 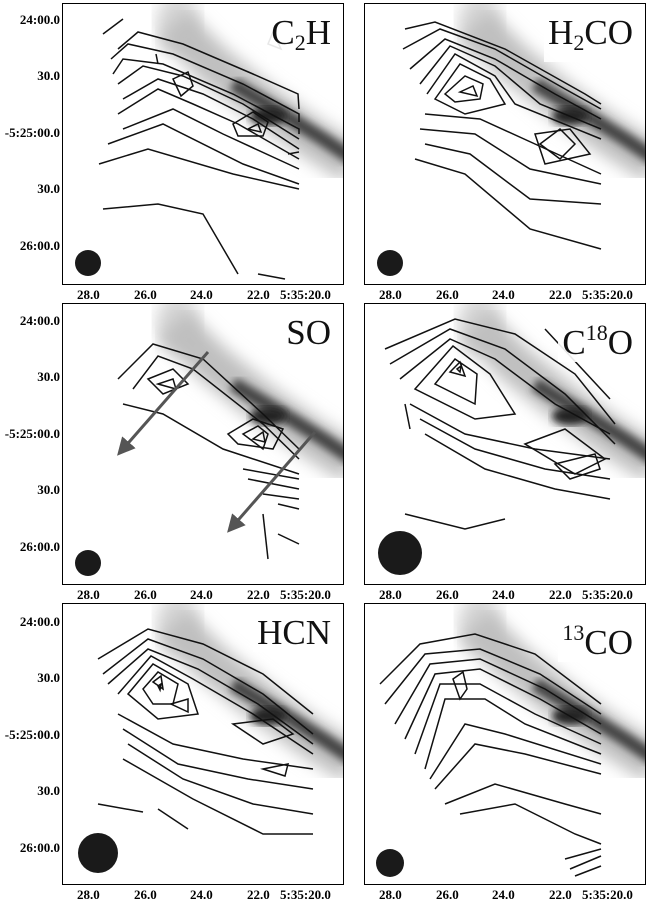 I want to click on panel-h2co: H2CO, so click(x=505, y=144).